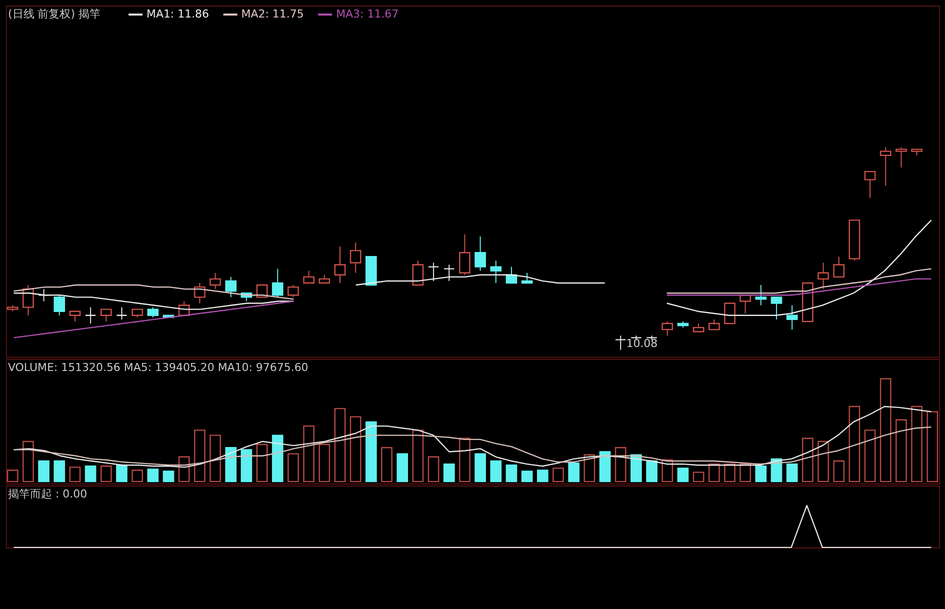  Describe the element at coordinates (48, 494) in the screenshot. I see `chart-title: 揭竿而起 : 0.00` at that location.